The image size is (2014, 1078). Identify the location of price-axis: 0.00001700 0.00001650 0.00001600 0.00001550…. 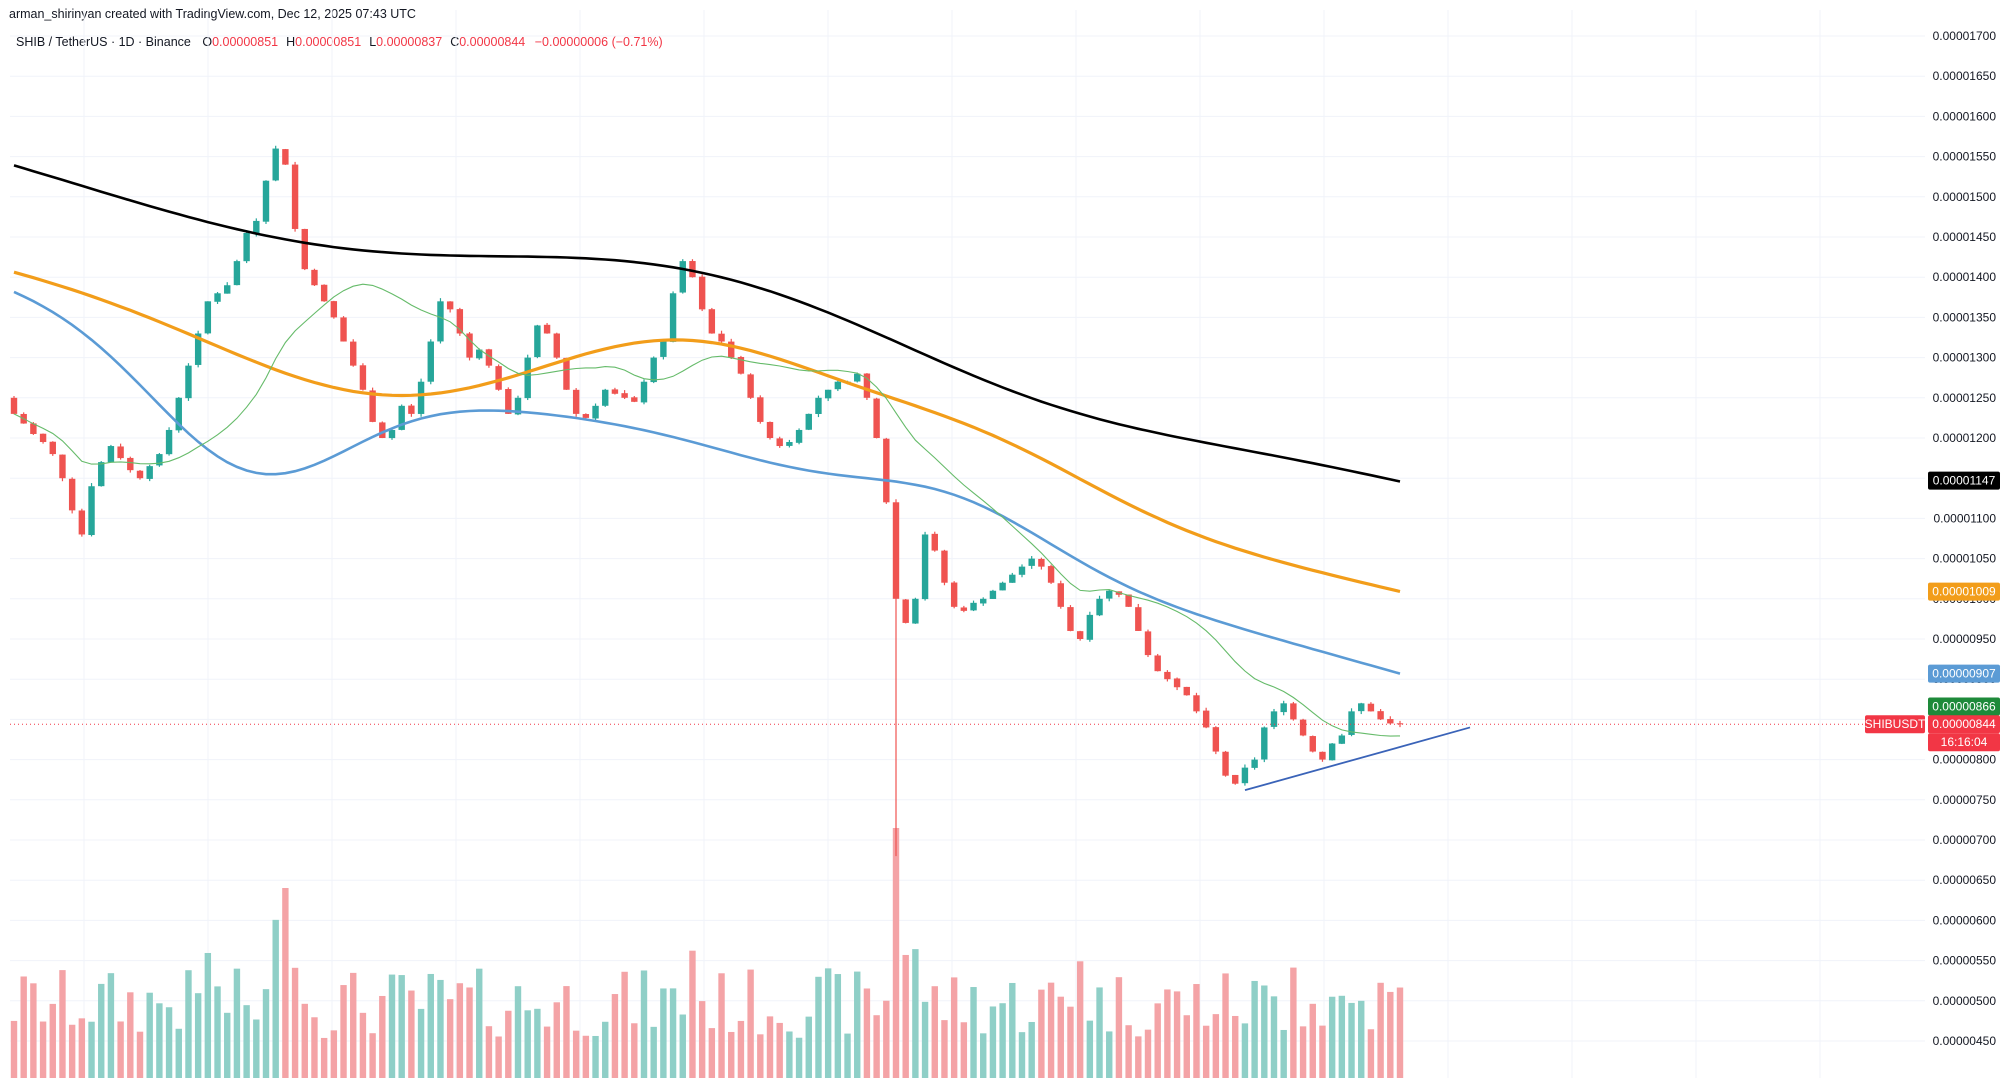
(1965, 538).